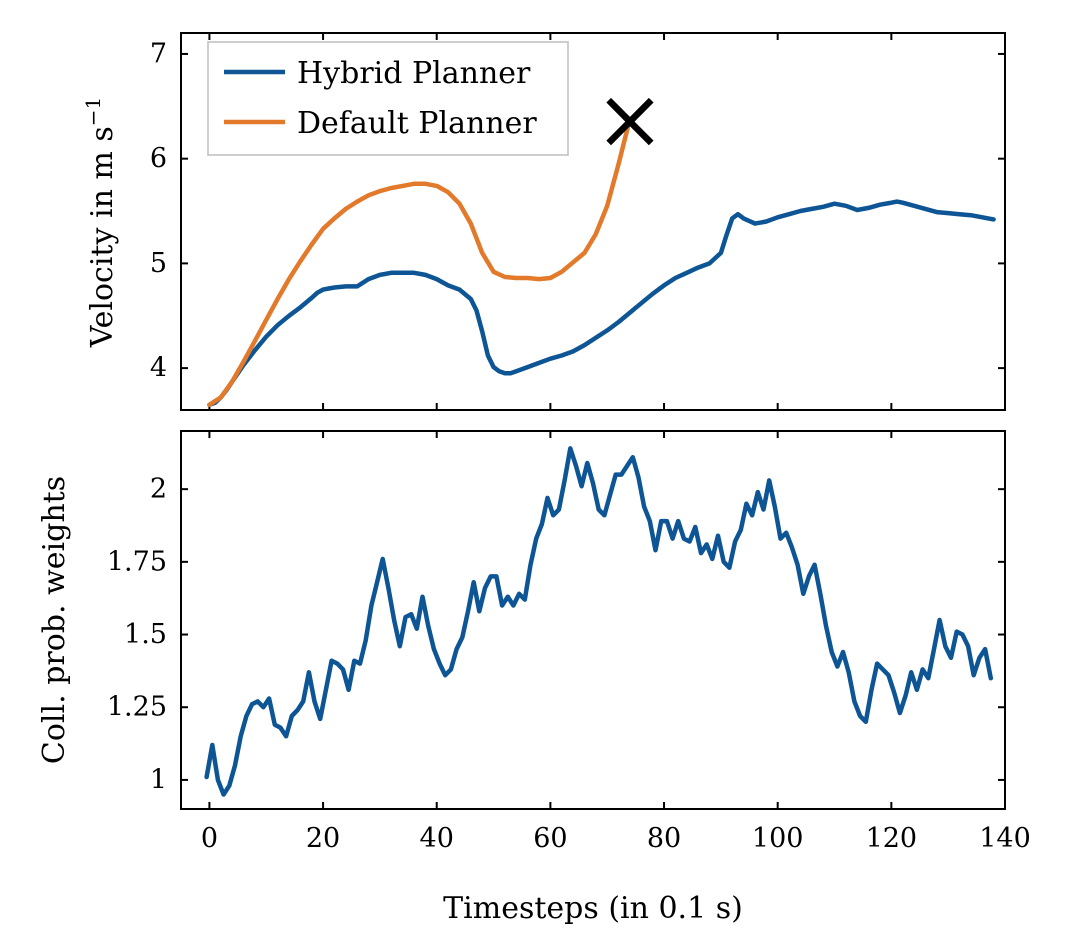 This screenshot has width=1080, height=942. I want to click on collision-marker: ×, so click(630, 119).